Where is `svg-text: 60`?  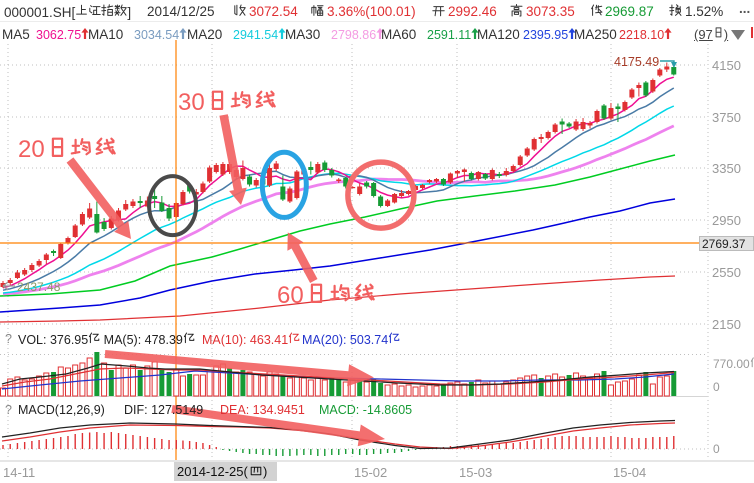
svg-text: 60 is located at coordinates (290, 295).